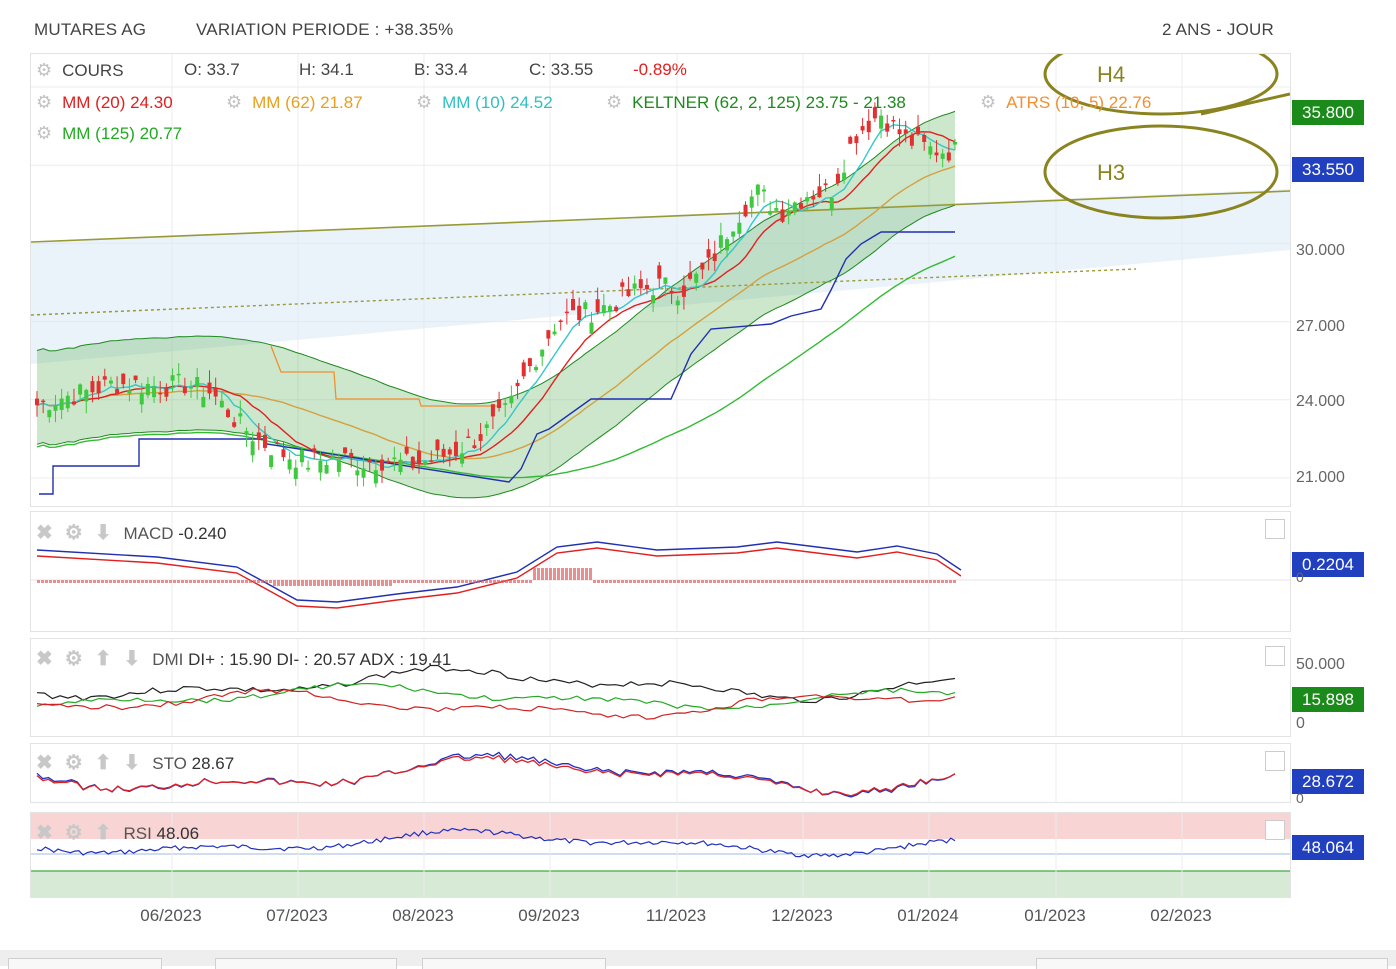 The width and height of the screenshot is (1396, 969). Describe the element at coordinates (1275, 529) in the screenshot. I see `macd-checkbox` at that location.